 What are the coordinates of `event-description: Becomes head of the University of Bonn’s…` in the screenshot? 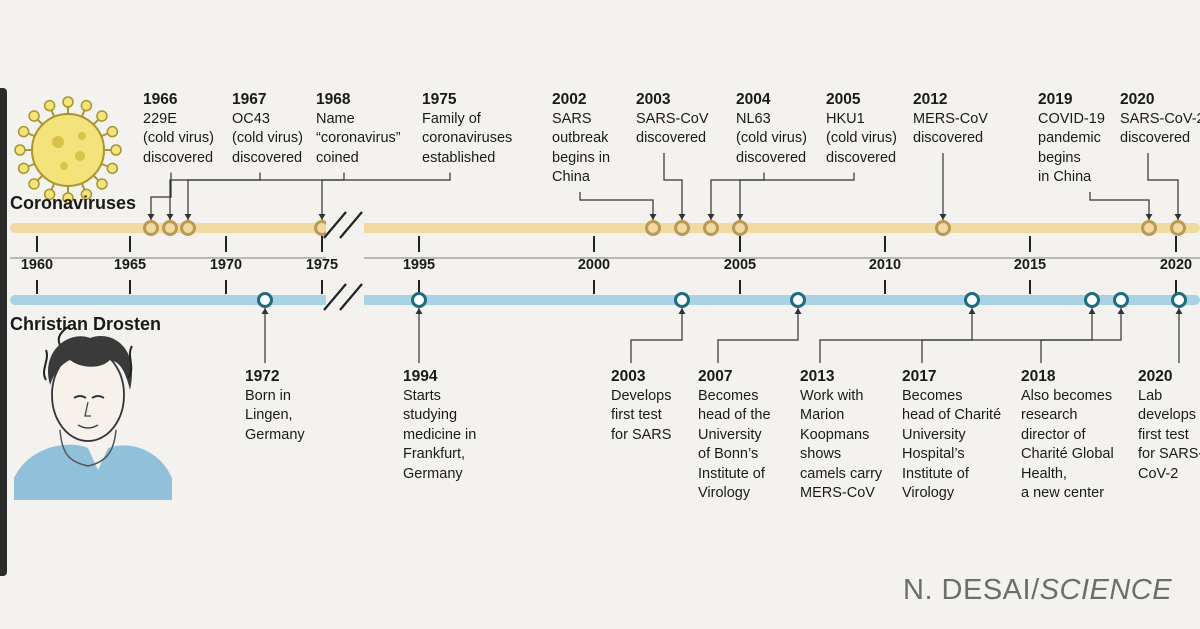 It's located at (734, 444).